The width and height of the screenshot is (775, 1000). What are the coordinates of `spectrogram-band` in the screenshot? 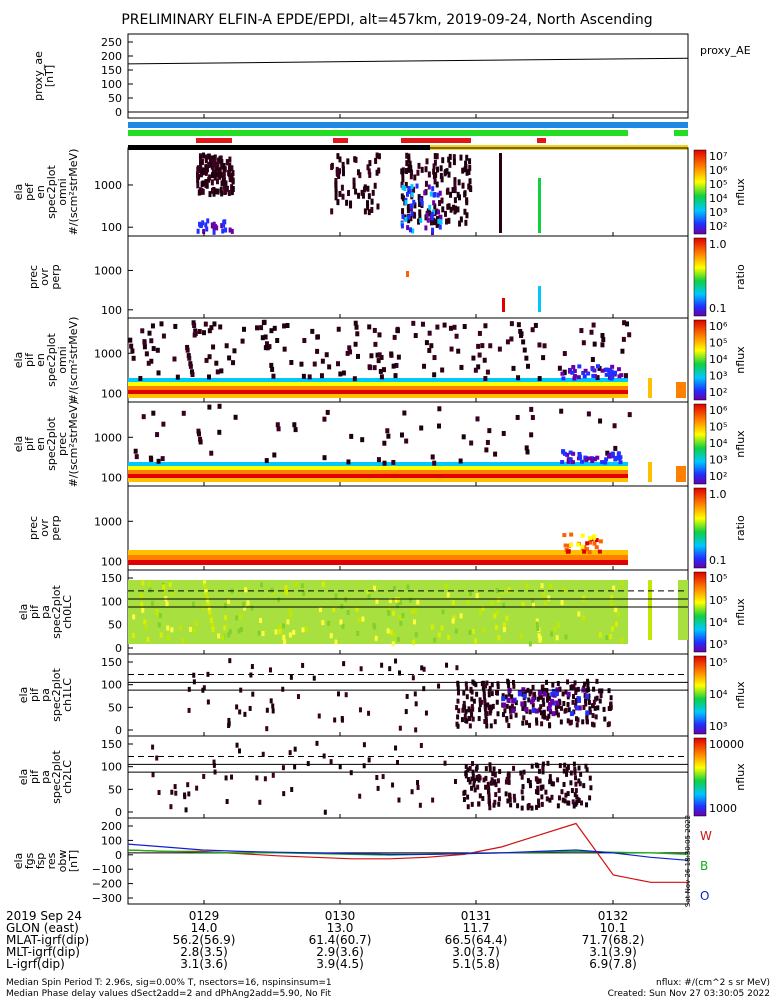 It's located at (681, 474).